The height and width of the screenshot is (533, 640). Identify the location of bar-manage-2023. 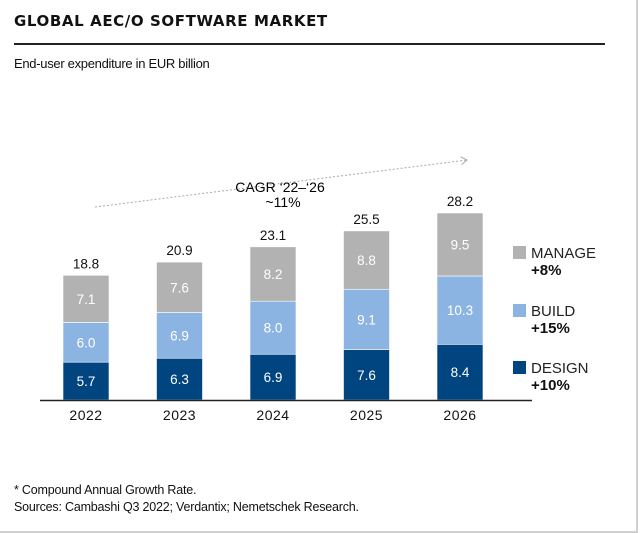
(179, 287).